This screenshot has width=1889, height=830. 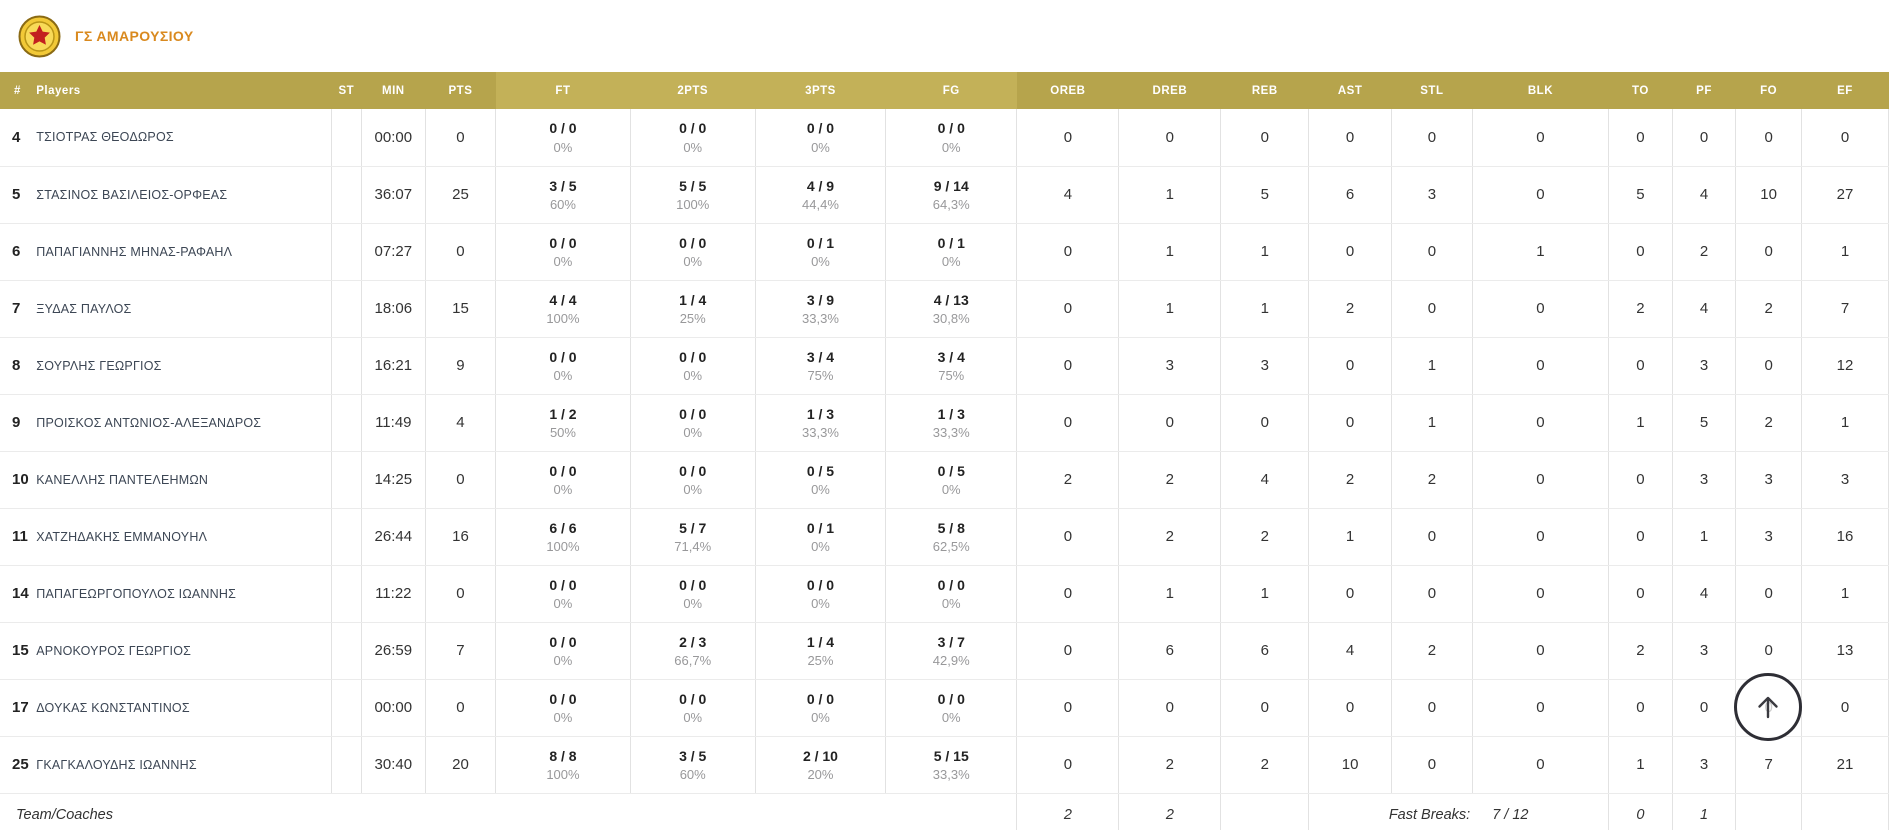 I want to click on player-reb: 6, so click(x=1265, y=651).